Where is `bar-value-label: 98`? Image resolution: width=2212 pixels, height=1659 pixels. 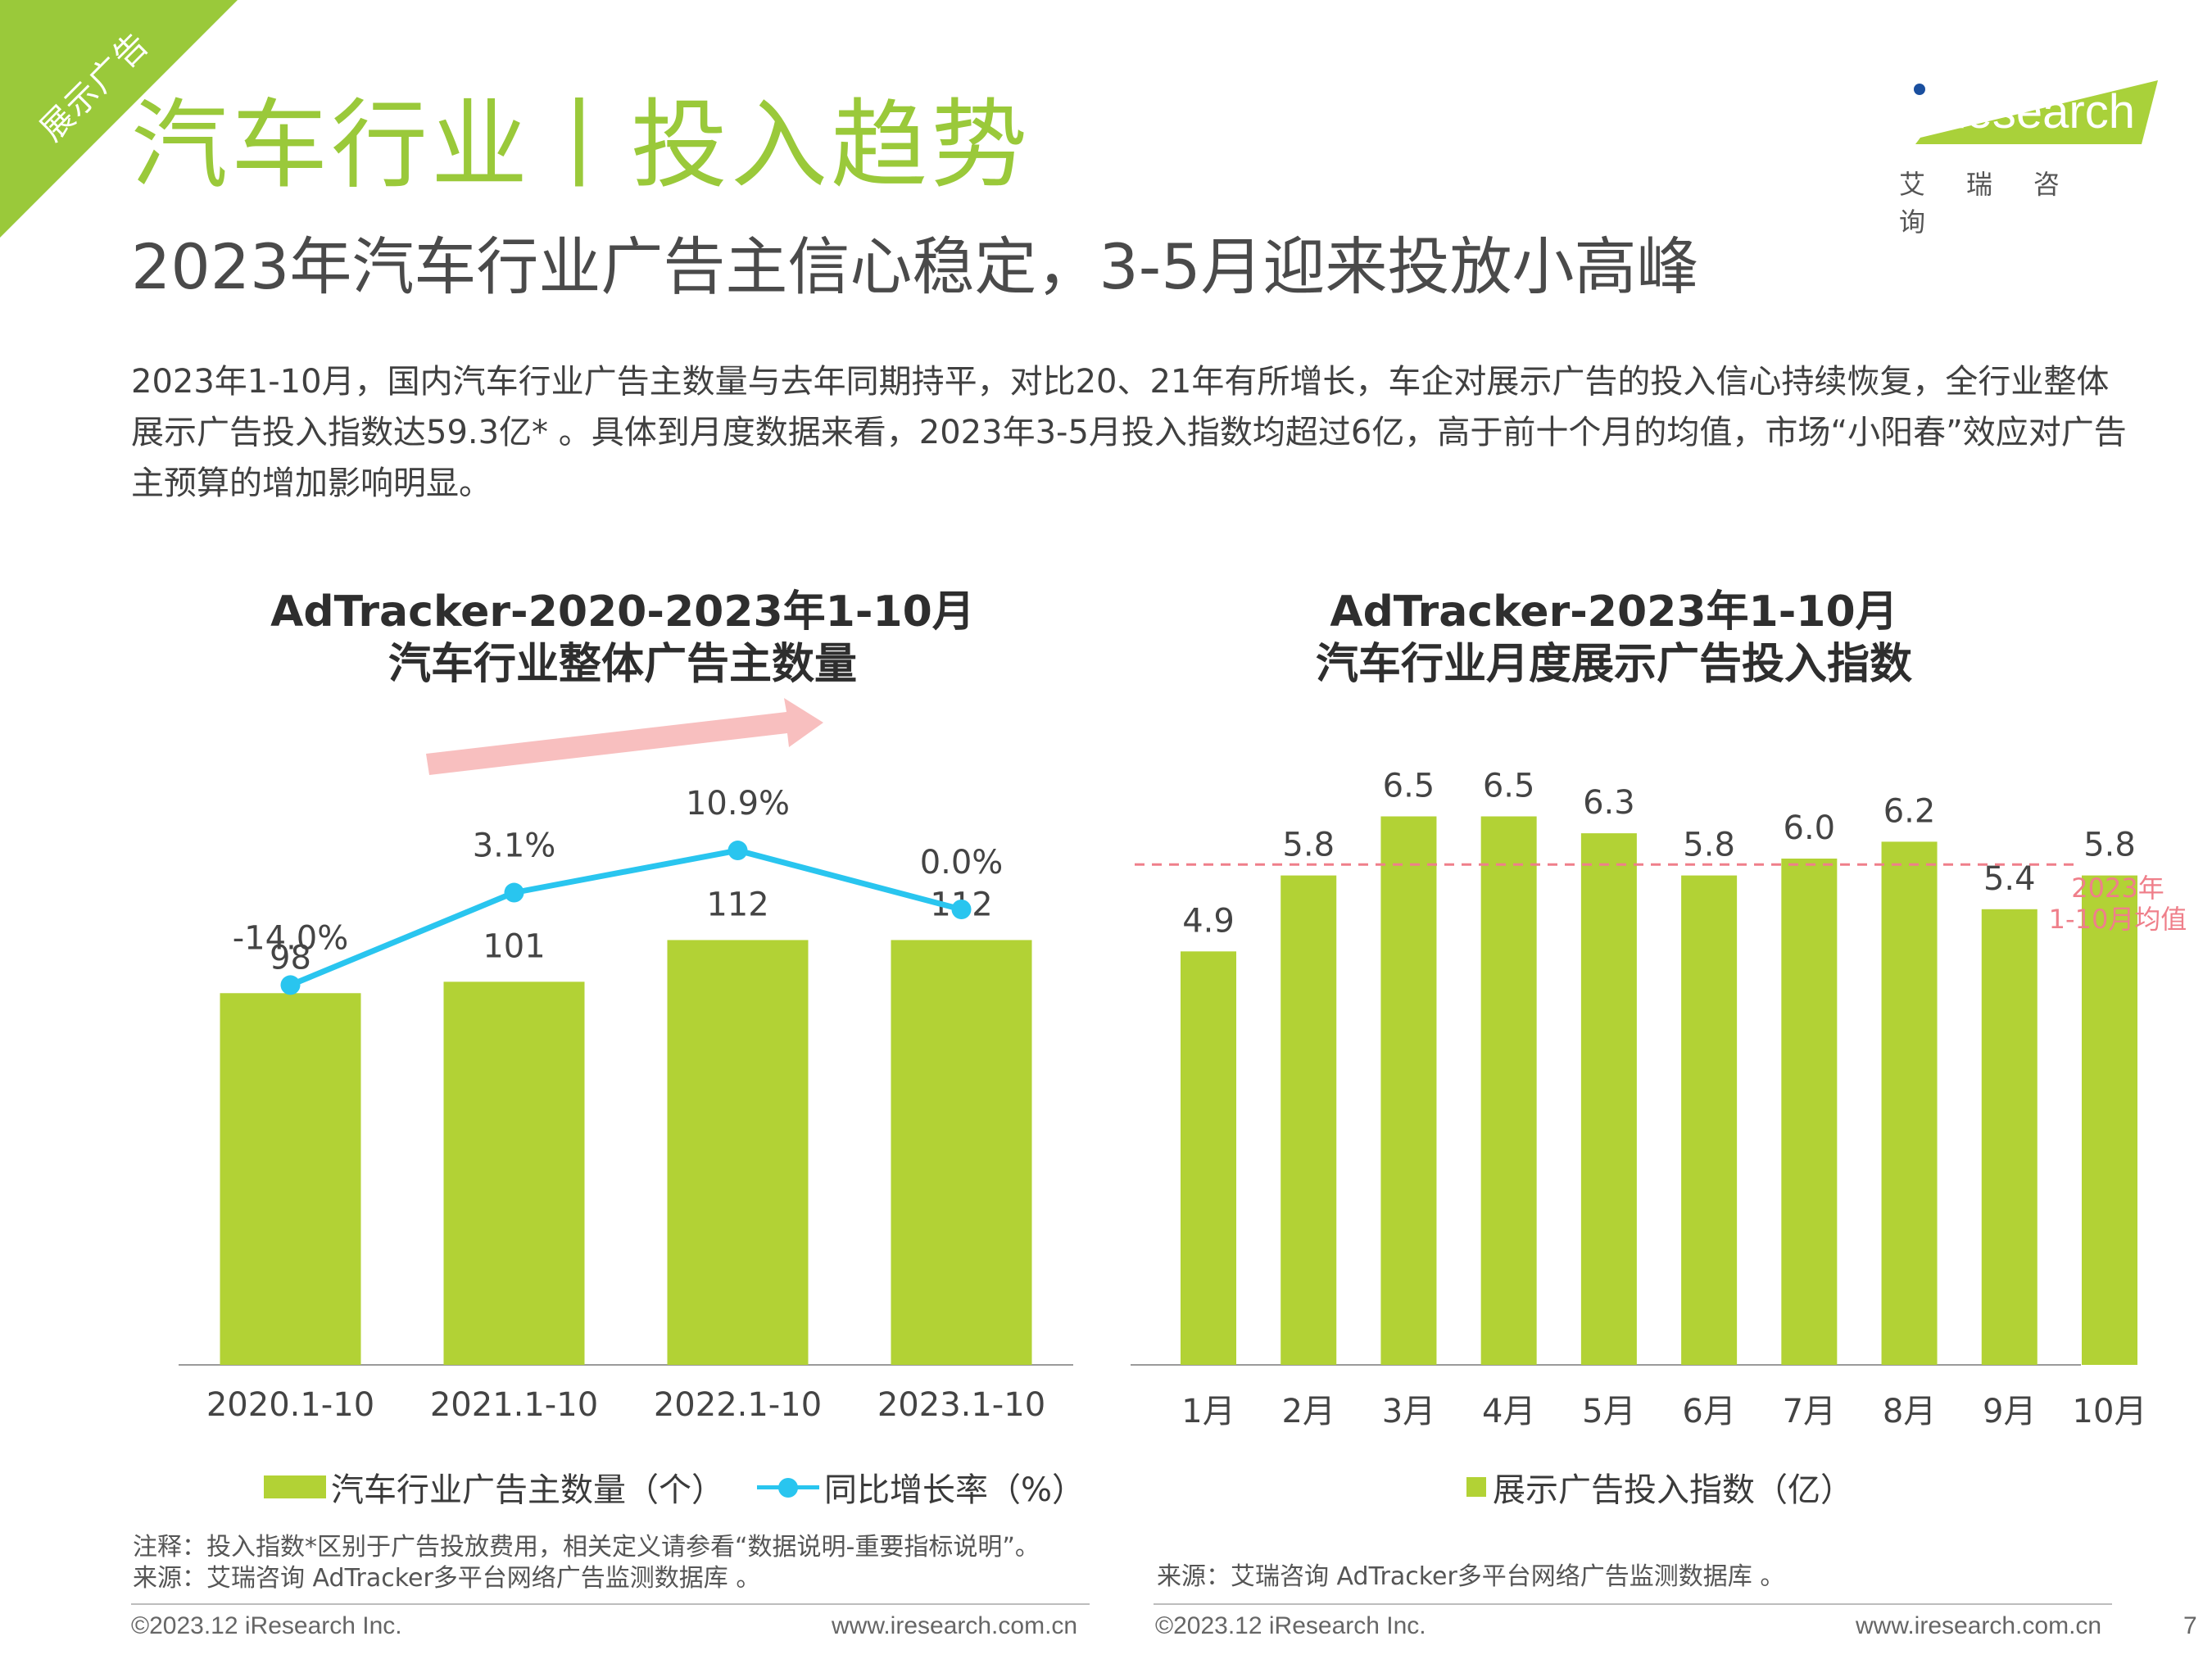 bar-value-label: 98 is located at coordinates (290, 958).